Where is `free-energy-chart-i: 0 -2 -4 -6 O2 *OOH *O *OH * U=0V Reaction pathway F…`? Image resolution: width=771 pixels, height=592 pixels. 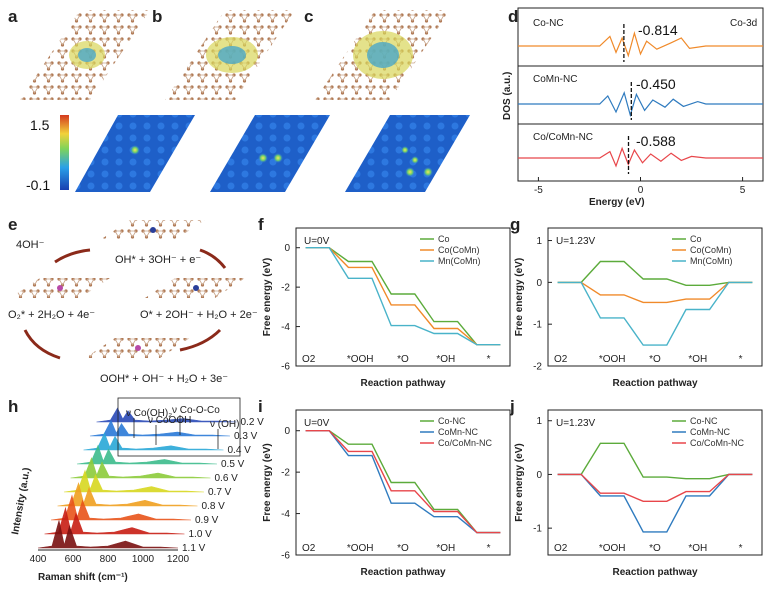 free-energy-chart-i: 0 -2 -4 -6 O2 *OOH *O *OH * U=0V Reaction pathway F… is located at coordinates (386, 493).